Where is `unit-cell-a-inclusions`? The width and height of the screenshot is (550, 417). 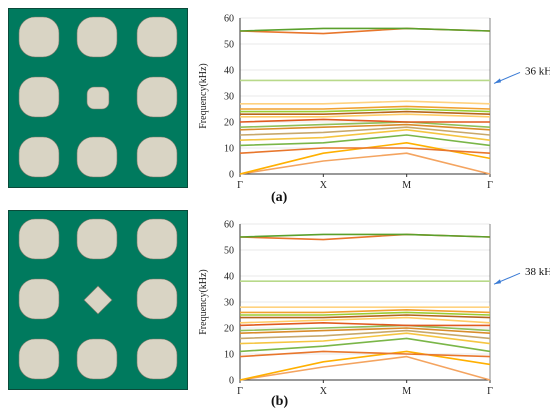 unit-cell-a-inclusions is located at coordinates (98, 97).